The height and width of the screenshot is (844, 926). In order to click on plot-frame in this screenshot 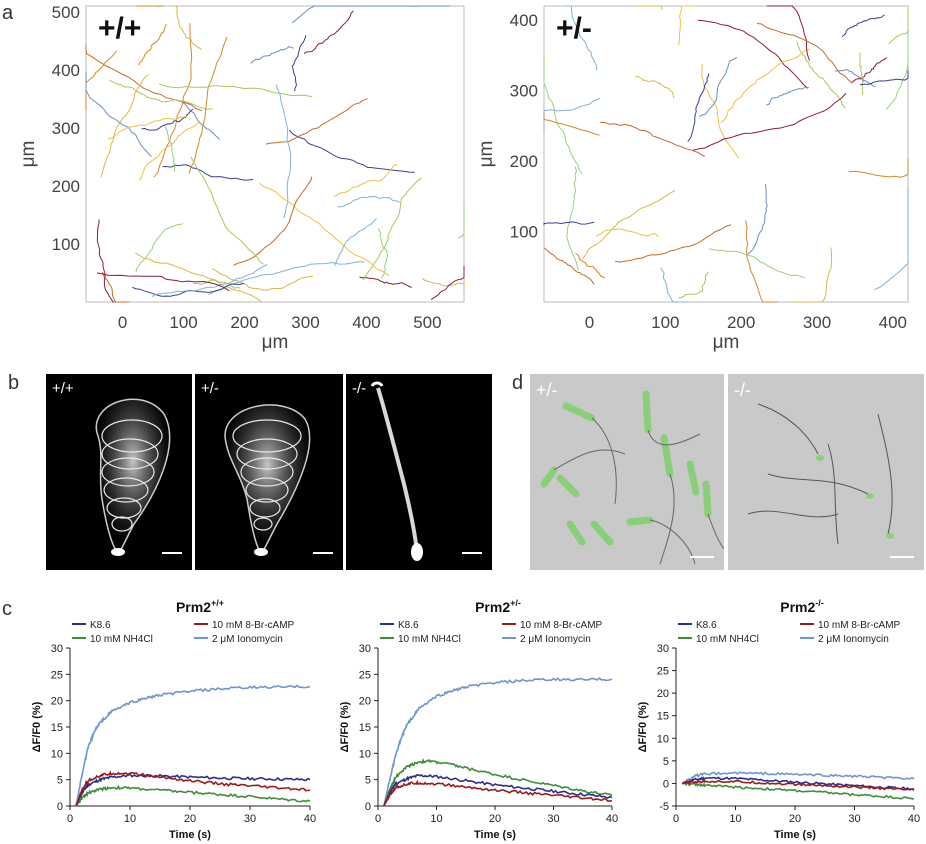, I will do `click(726, 154)`.